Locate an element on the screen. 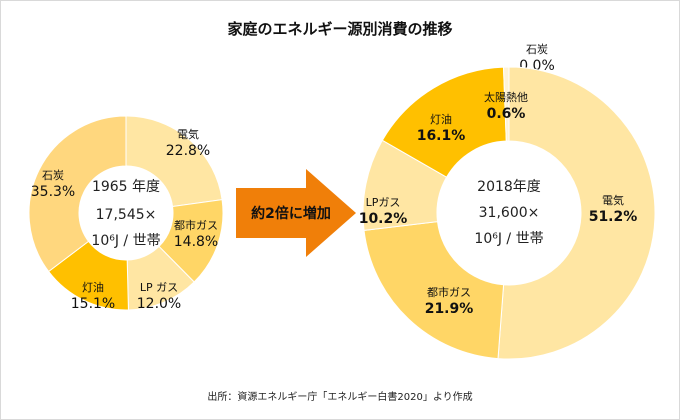  slice-value: 35.3% is located at coordinates (53, 192).